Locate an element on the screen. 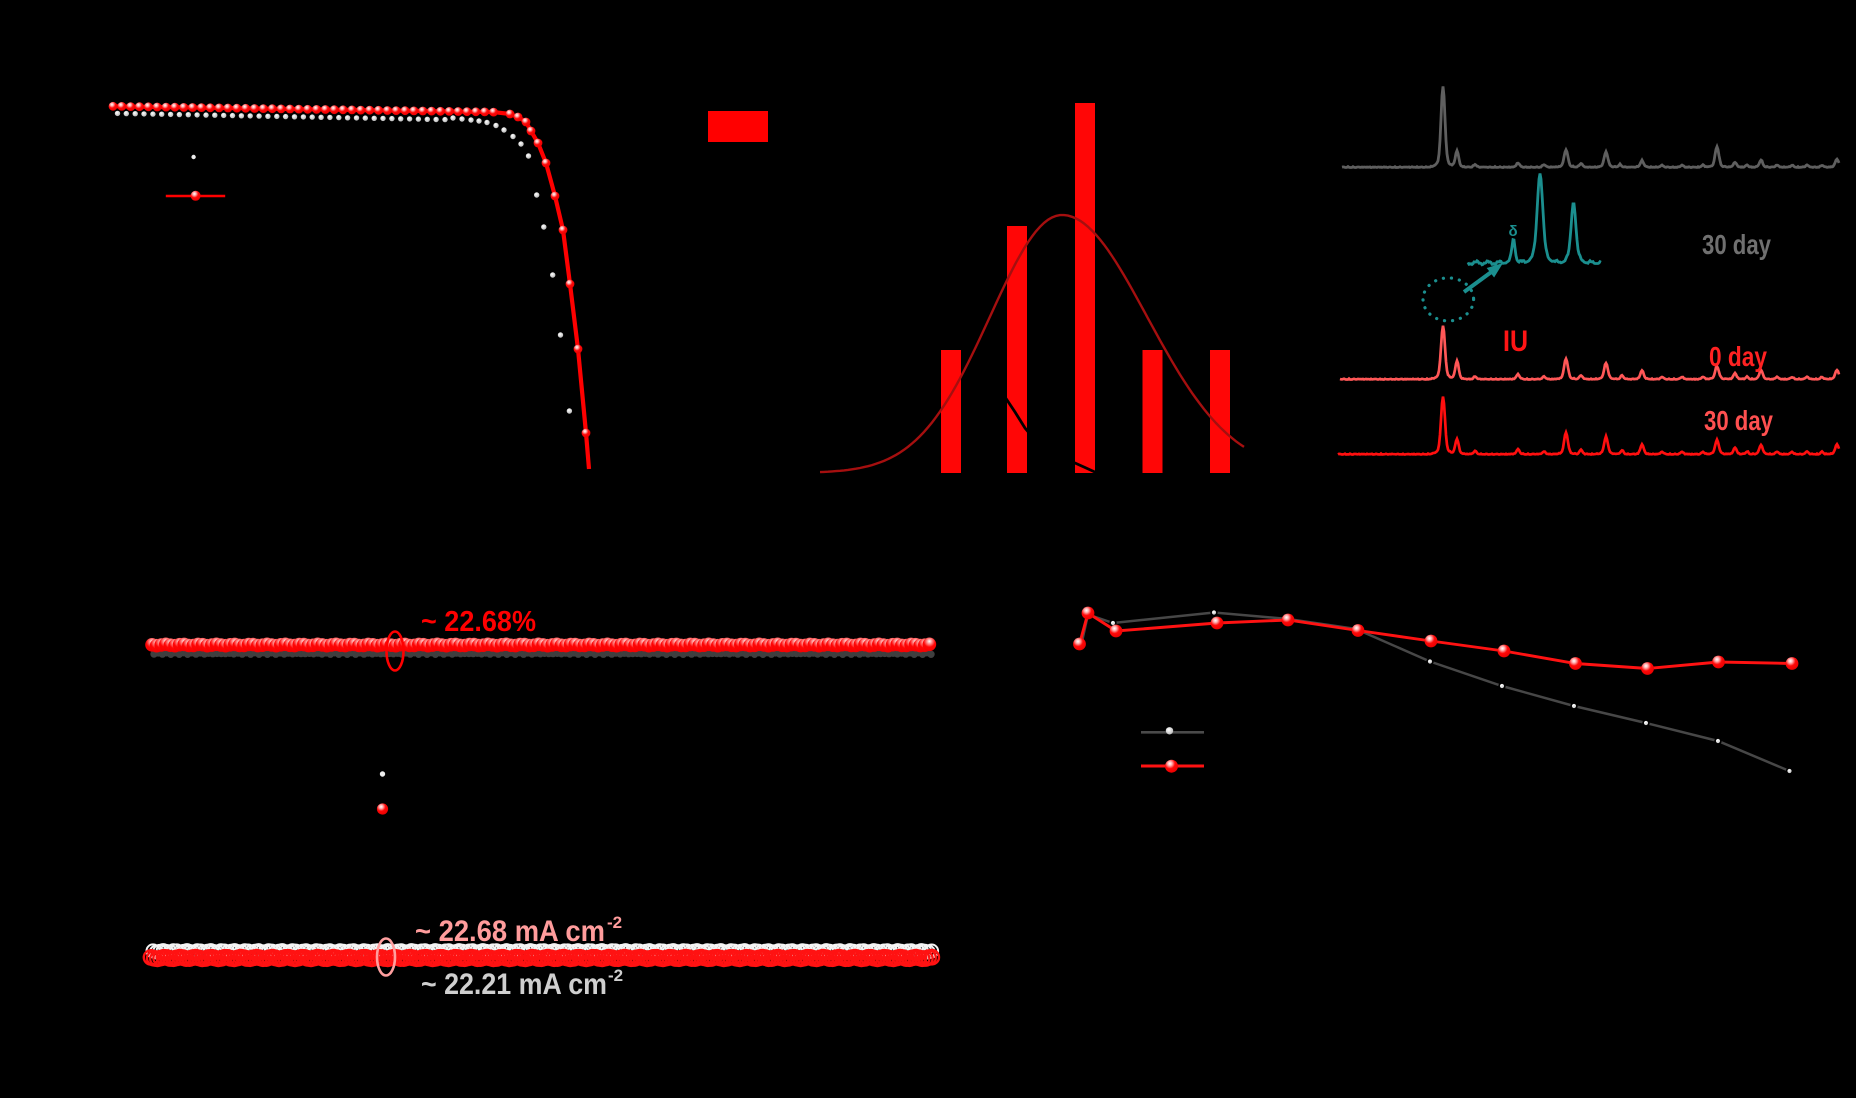 This screenshot has width=1856, height=1098. svg-text: IU is located at coordinates (1515, 341).